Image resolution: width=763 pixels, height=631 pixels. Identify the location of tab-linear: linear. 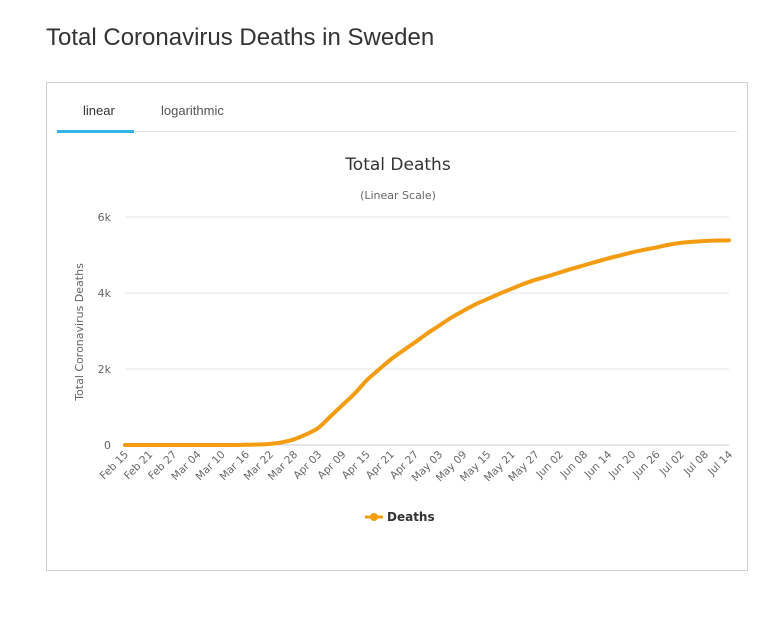
(99, 110).